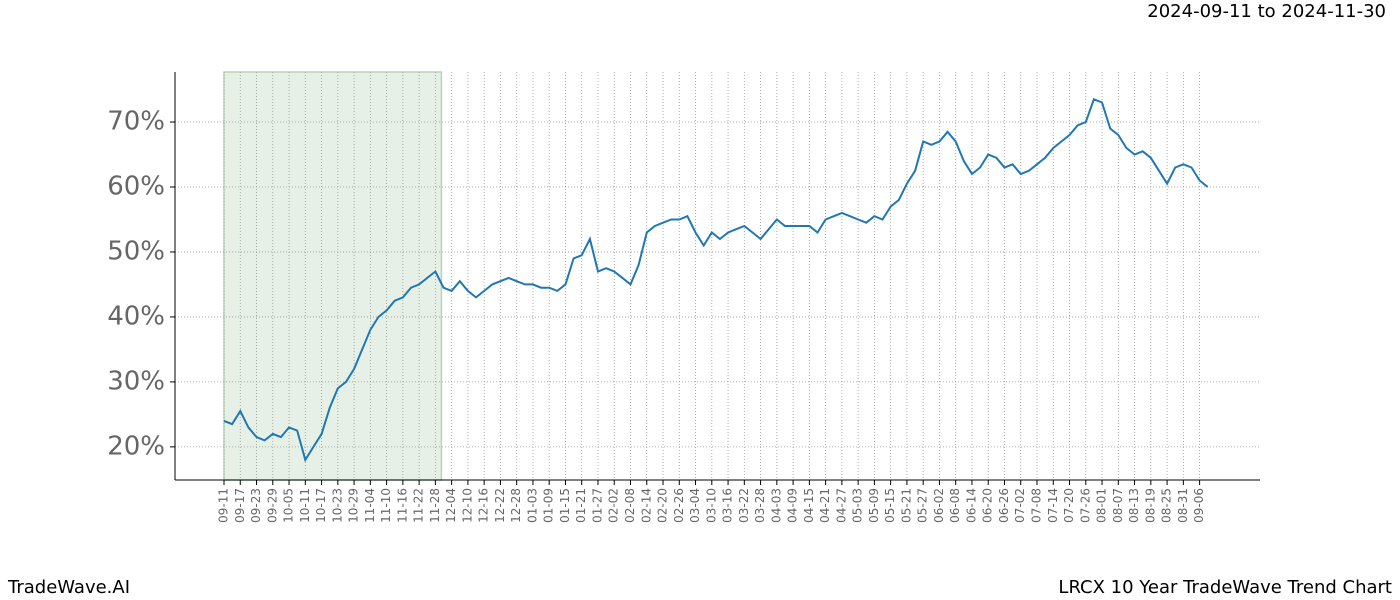 Image resolution: width=1400 pixels, height=600 pixels. What do you see at coordinates (1150, 505) in the screenshot?
I see `x-tick-label: 08-19` at bounding box center [1150, 505].